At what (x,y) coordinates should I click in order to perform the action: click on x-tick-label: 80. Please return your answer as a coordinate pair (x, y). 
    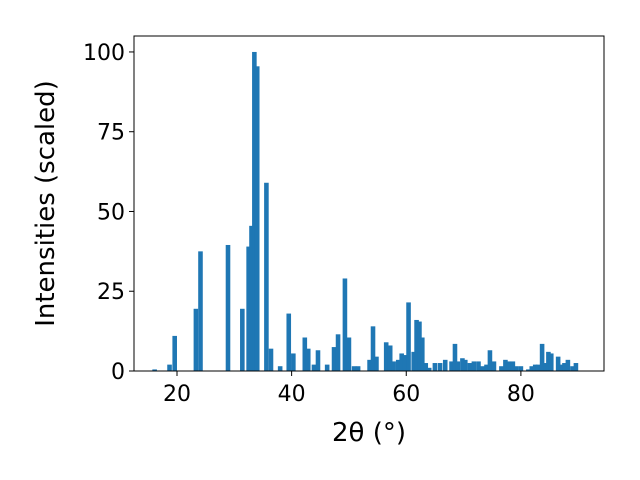
    Looking at the image, I should click on (521, 394).